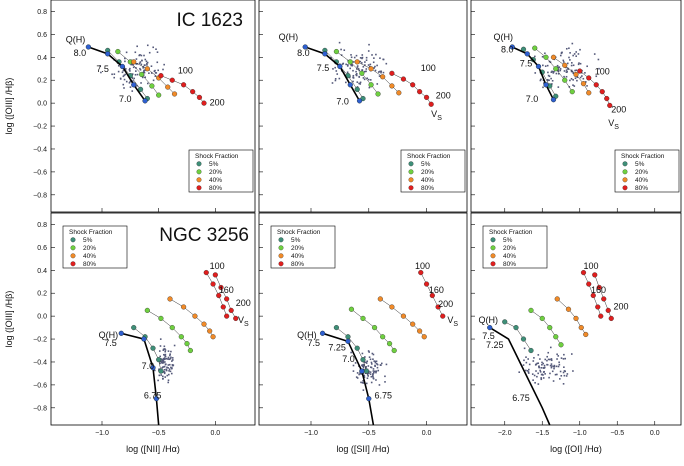  Describe the element at coordinates (521, 398) in the screenshot. I see `annotation: 6.75` at that location.